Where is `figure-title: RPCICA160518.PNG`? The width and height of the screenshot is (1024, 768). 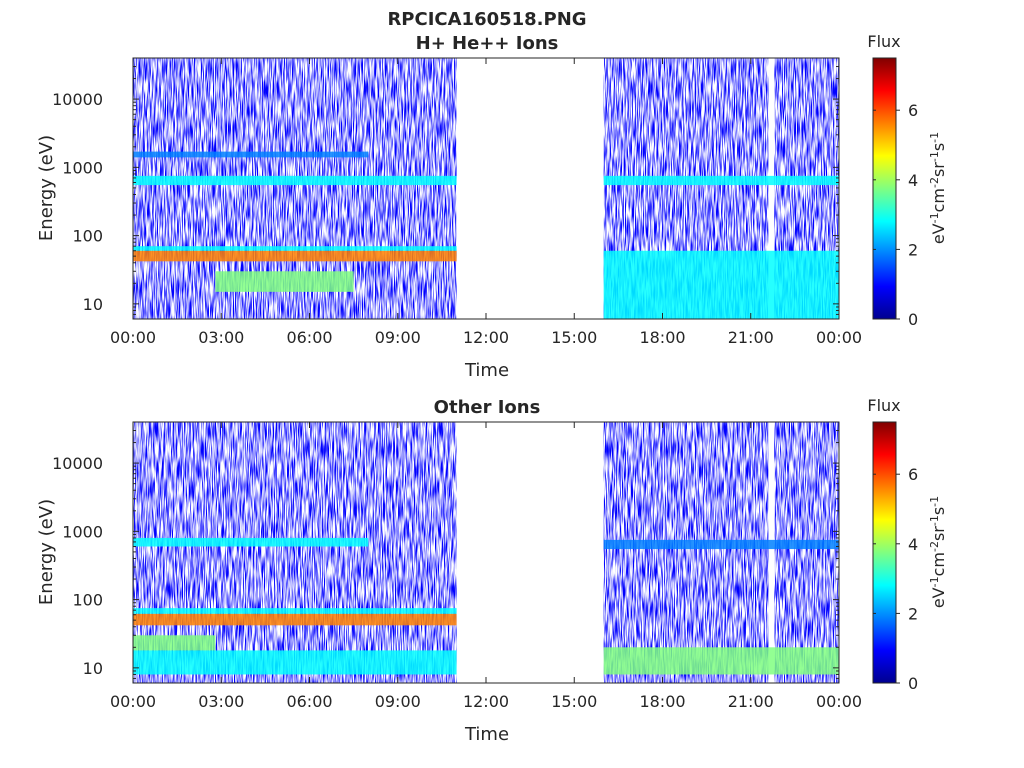 figure-title: RPCICA160518.PNG is located at coordinates (486, 19).